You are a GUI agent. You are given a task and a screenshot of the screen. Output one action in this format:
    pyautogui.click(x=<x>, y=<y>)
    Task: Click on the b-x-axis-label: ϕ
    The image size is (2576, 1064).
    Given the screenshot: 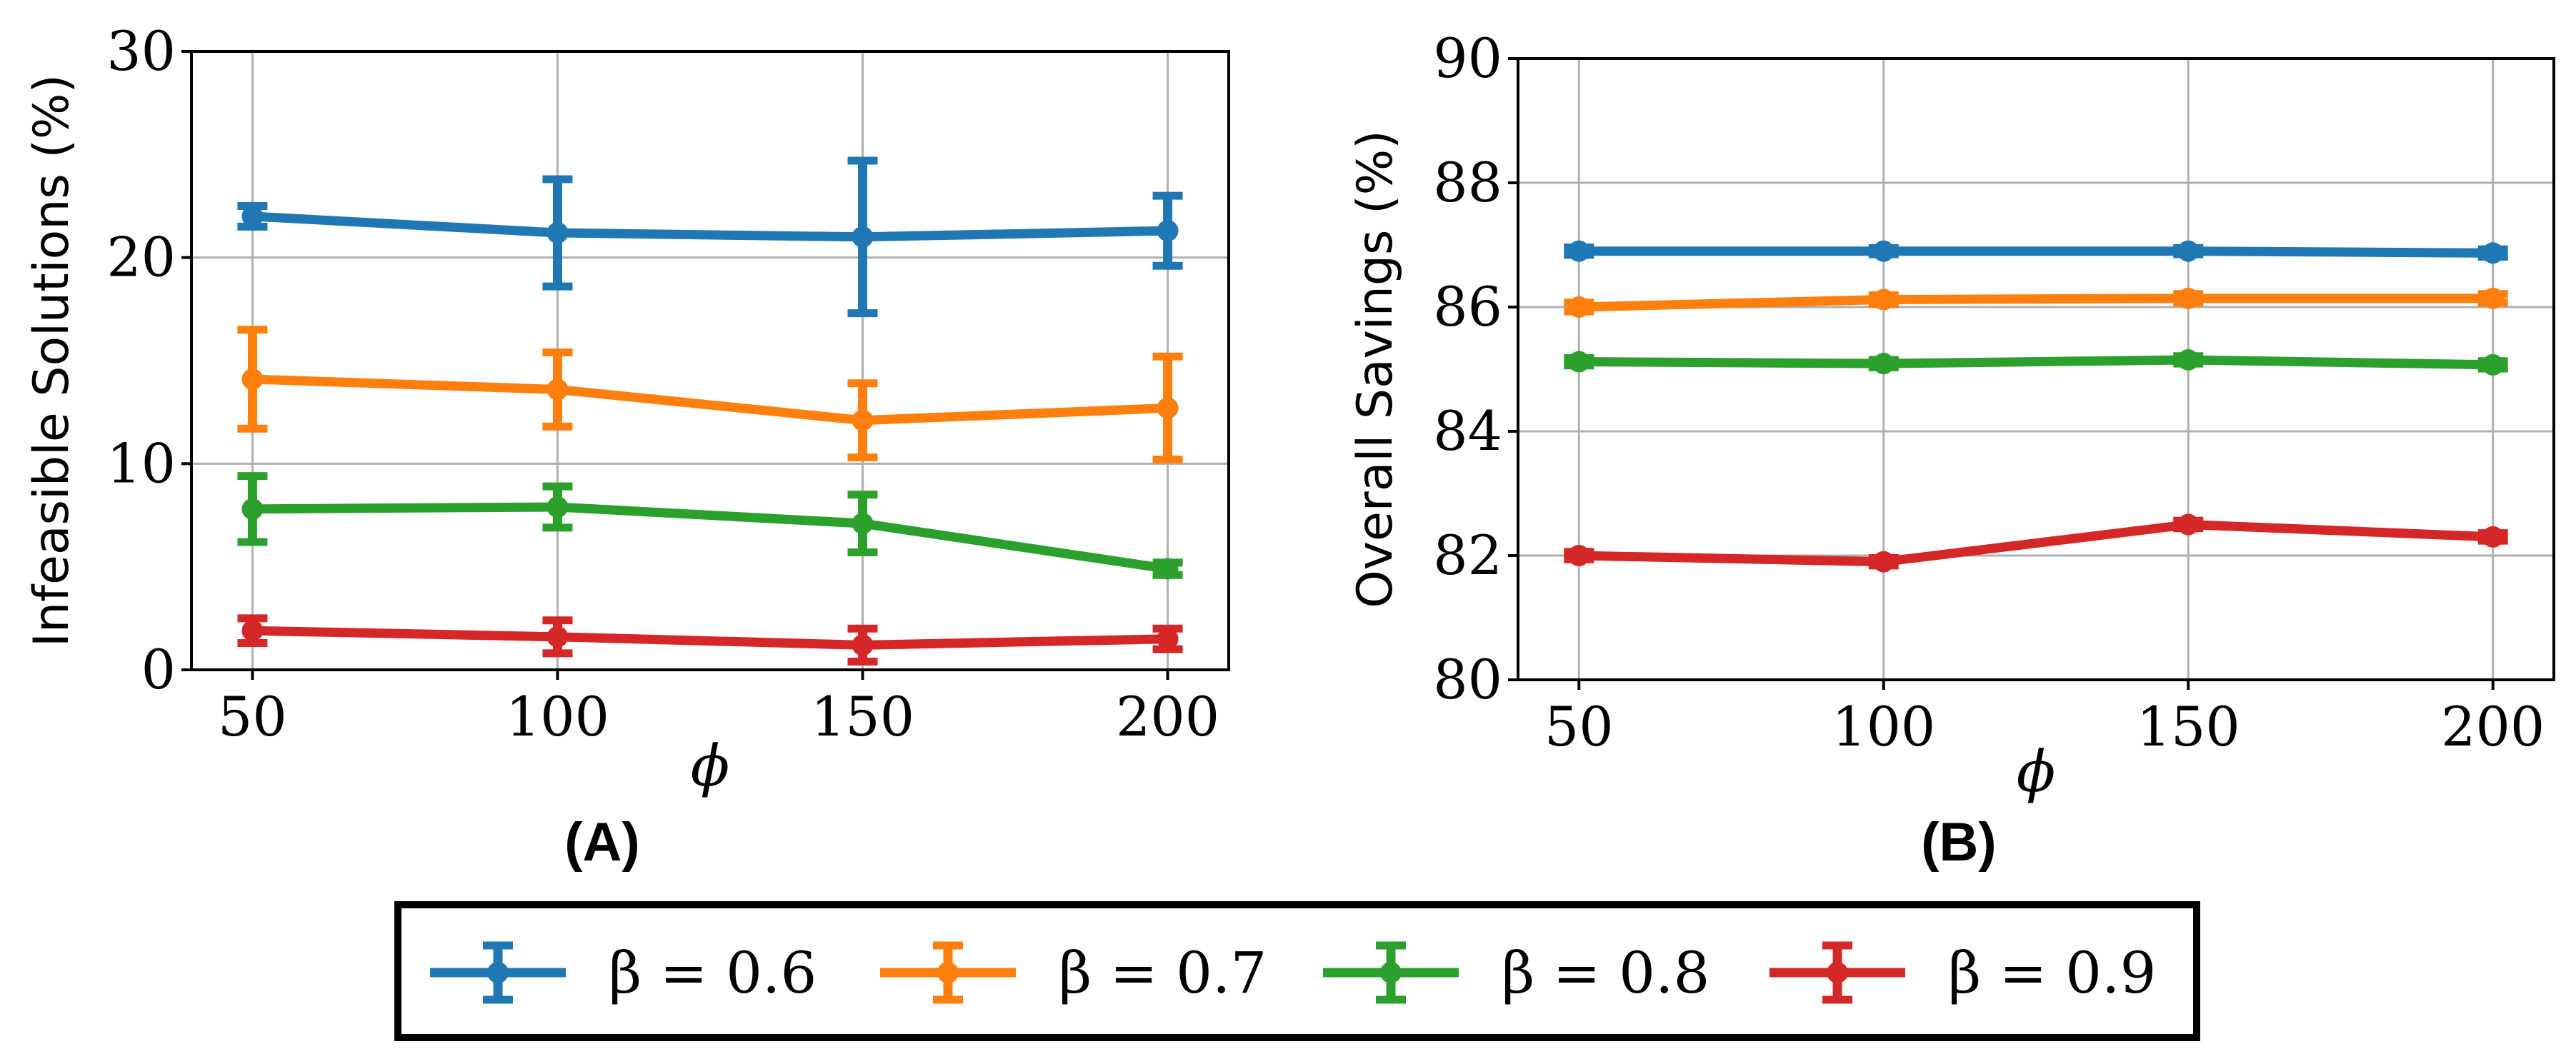 What is the action you would take?
    pyautogui.click(x=2037, y=771)
    